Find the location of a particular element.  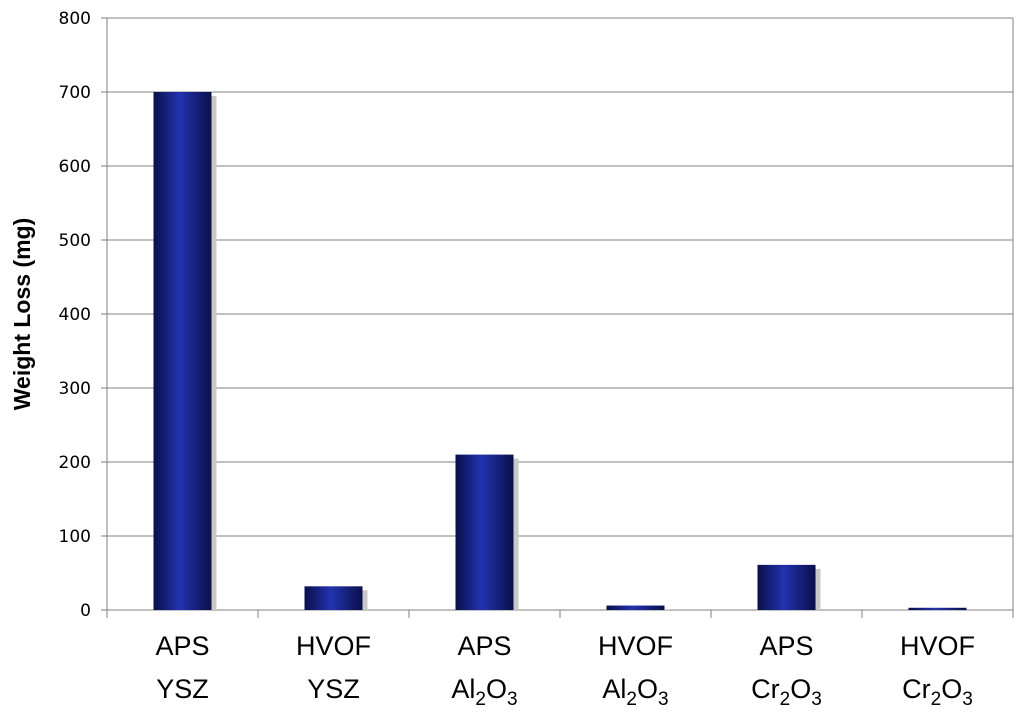

y-tick-labels: 0 100 200 300 400 500 600 700 800 is located at coordinates (75, 315).